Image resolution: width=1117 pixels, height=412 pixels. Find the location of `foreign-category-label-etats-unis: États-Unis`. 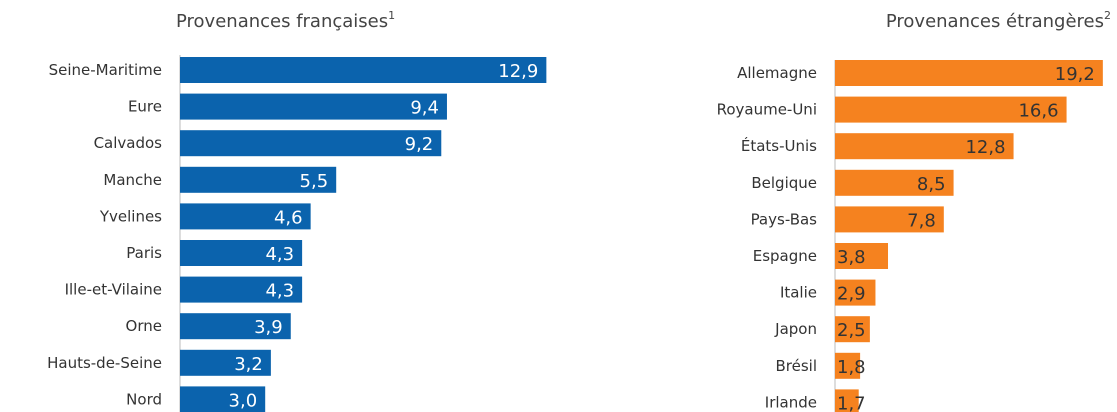

foreign-category-label-etats-unis: États-Unis is located at coordinates (779, 145).